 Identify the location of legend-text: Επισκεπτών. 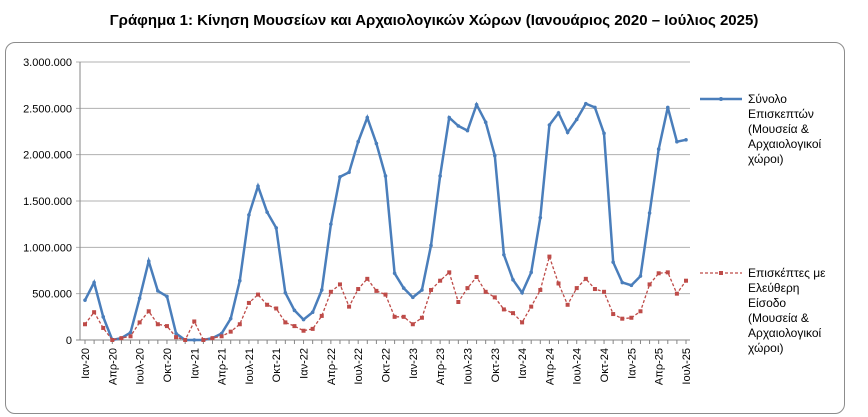
(781, 114).